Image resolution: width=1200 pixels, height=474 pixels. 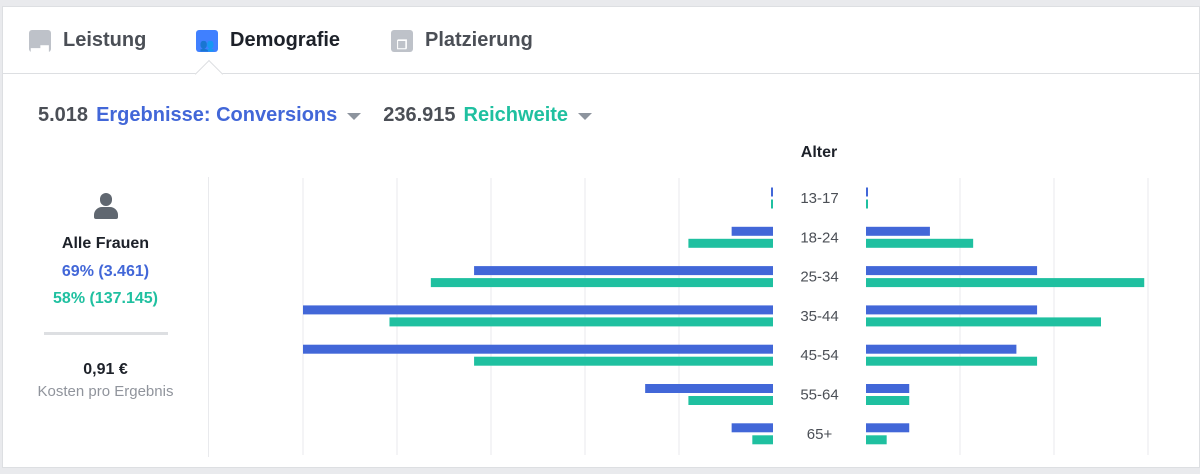 I want to click on bar-women-reach-65+, so click(x=762, y=440).